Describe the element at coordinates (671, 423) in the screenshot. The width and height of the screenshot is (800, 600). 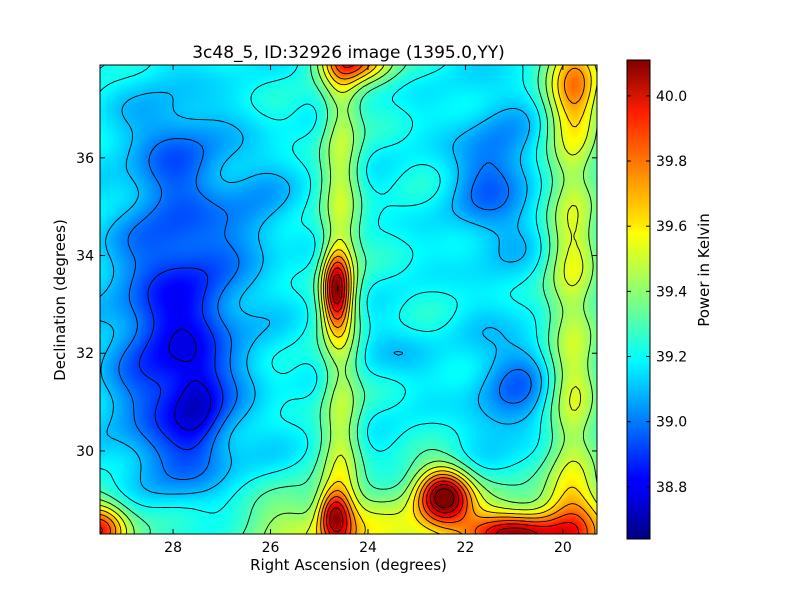
I see `colorbar-tick-label: 39.0` at that location.